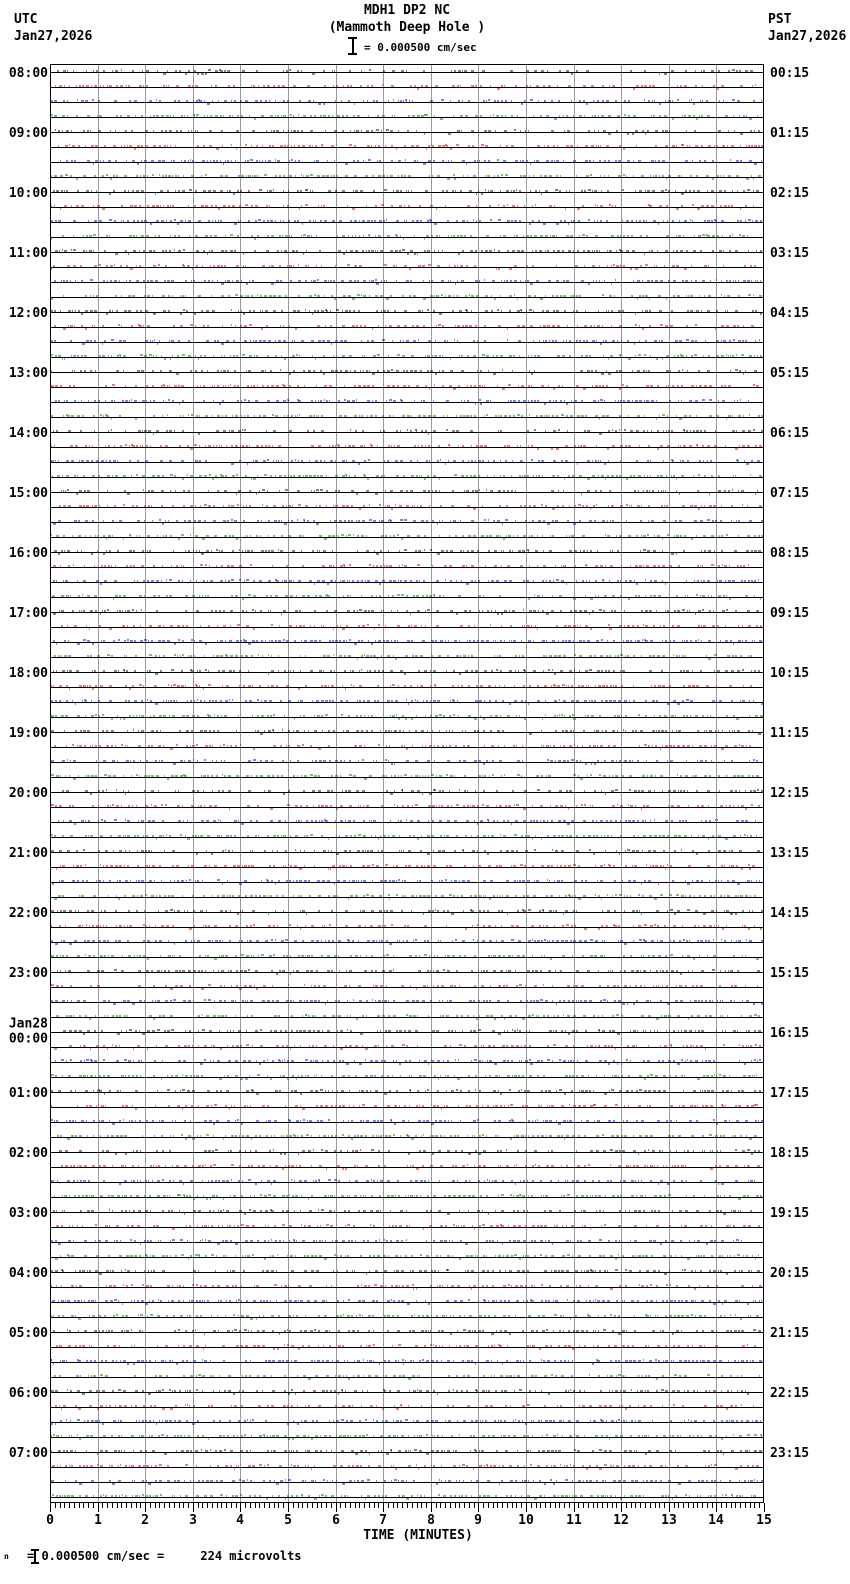 The image size is (850, 1584). Describe the element at coordinates (28, 1453) in the screenshot. I see `utc-hour-label: 07:00` at that location.